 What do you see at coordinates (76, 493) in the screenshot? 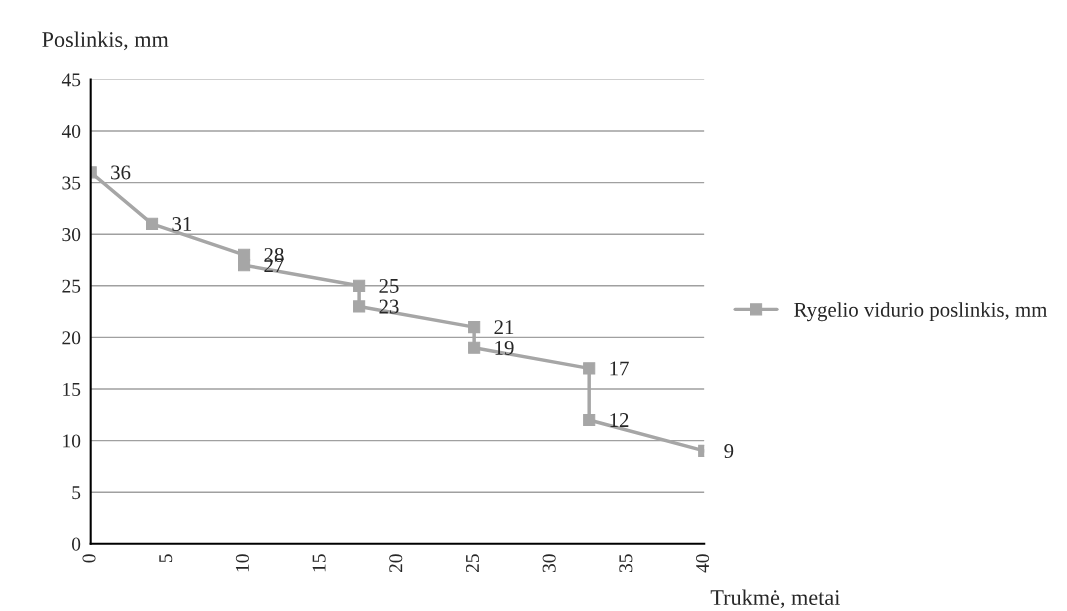
I see `y-tick-label: 5` at bounding box center [76, 493].